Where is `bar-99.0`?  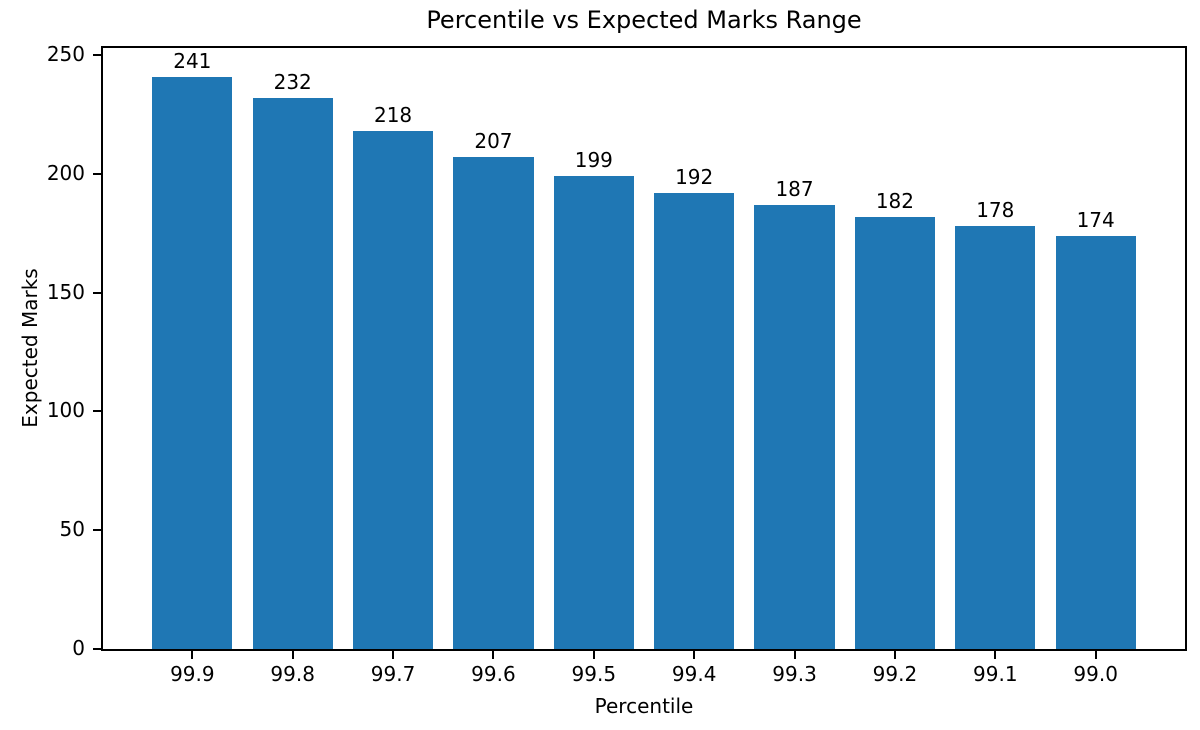
bar-99.0 is located at coordinates (1095, 442).